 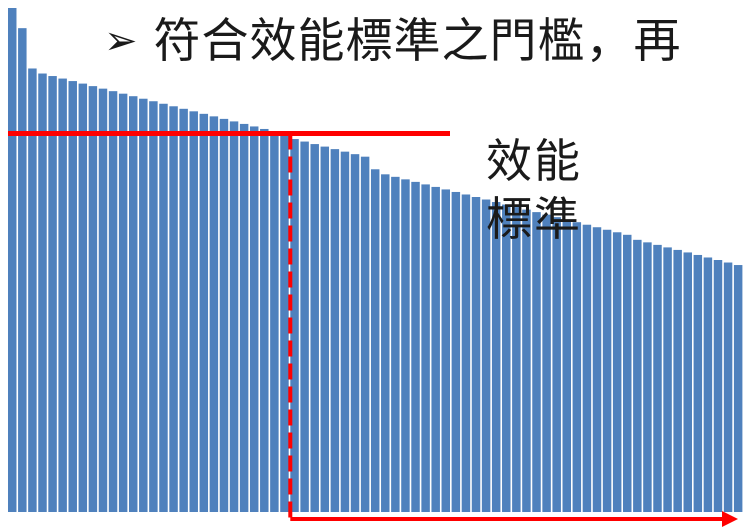 What do you see at coordinates (534, 161) in the screenshot?
I see `standard-label-line1: 效能` at bounding box center [534, 161].